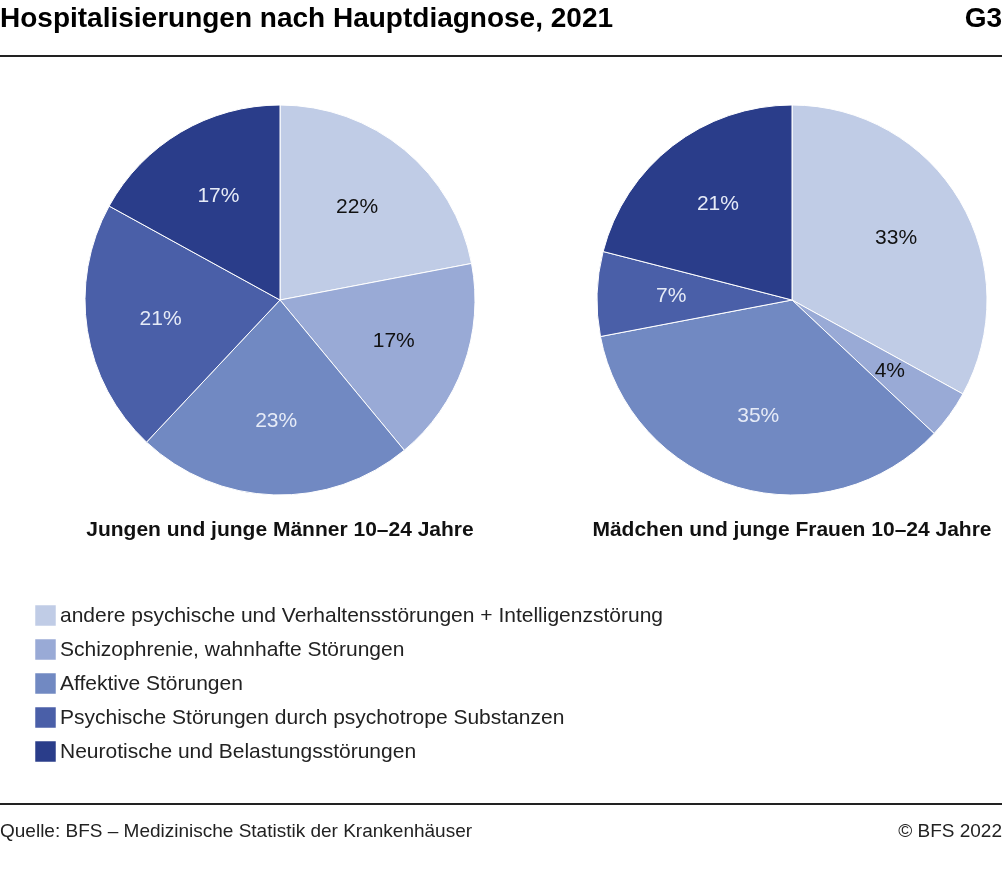  I want to click on data-label: 33%, so click(896, 237).